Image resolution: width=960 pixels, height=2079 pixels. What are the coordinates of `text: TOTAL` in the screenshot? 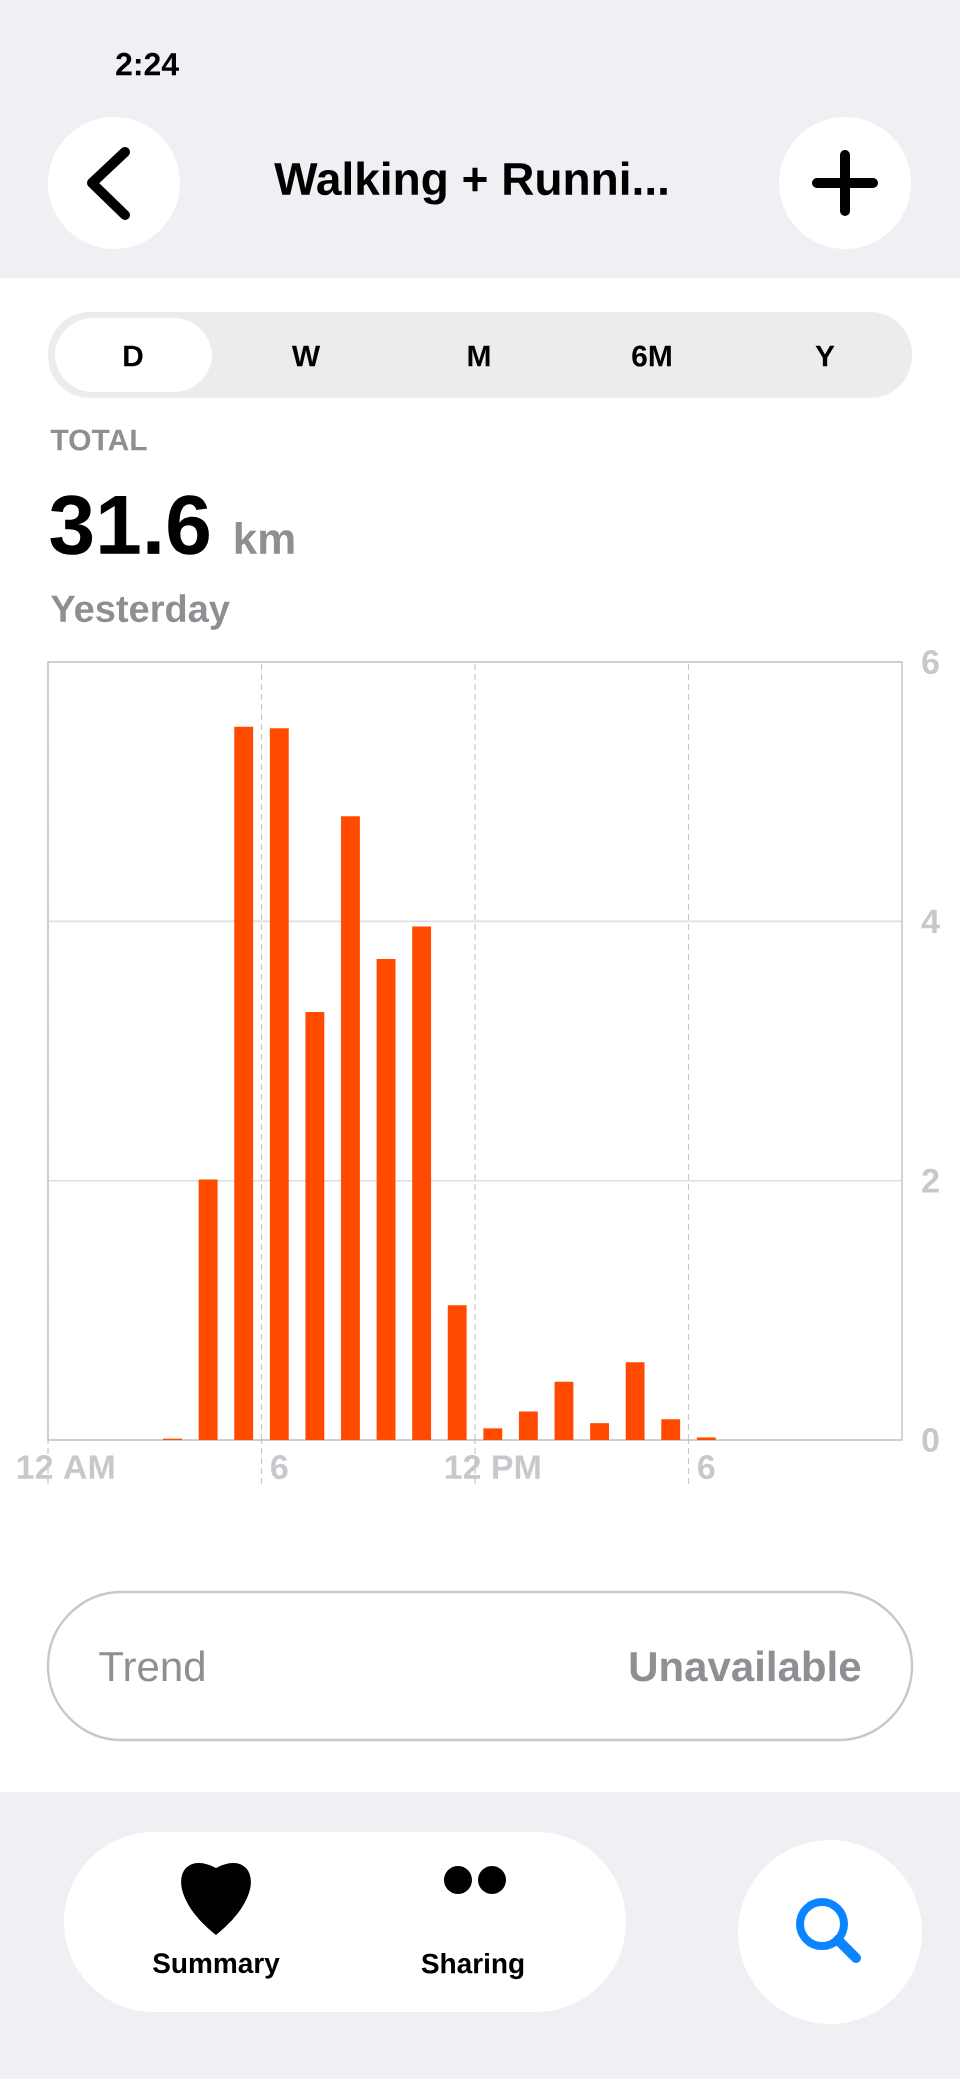 It's located at (98, 440).